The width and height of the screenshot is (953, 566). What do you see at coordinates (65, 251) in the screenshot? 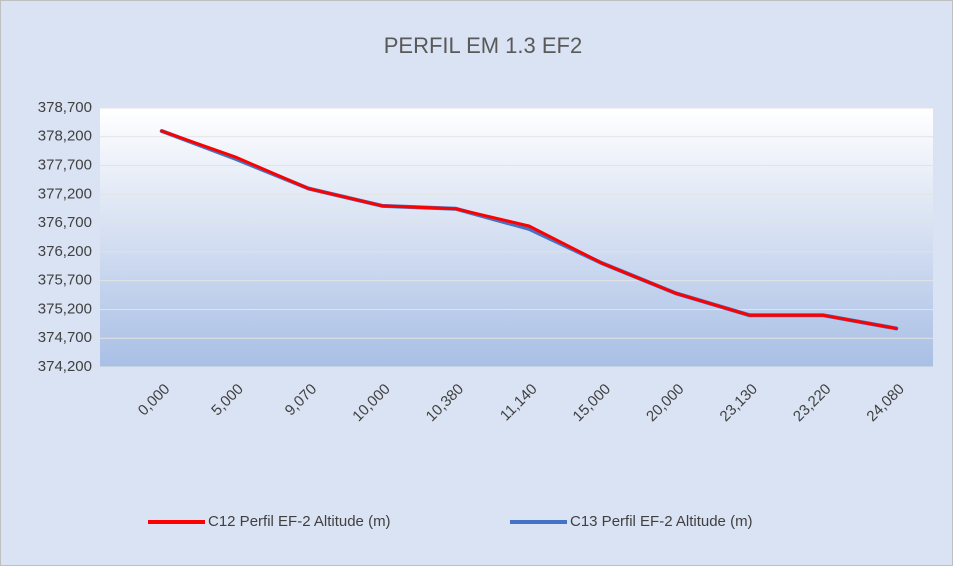
I see `y-tick-label: 376,200` at bounding box center [65, 251].